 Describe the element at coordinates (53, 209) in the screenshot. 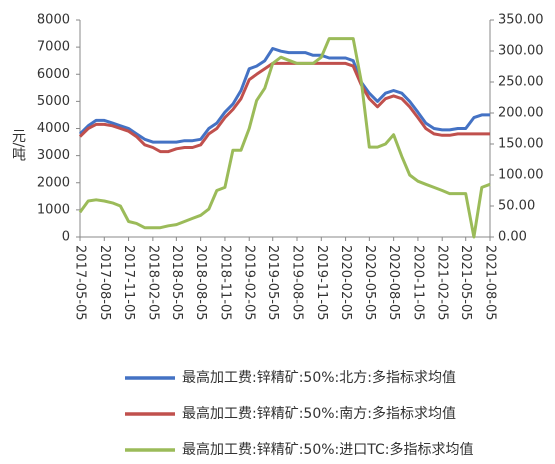

I see `y-tick-label: 1000` at that location.